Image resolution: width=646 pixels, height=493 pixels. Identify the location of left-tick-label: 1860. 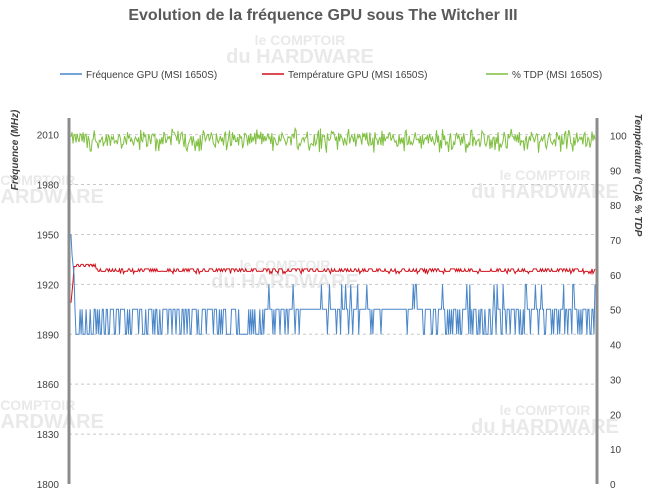
(48, 385).